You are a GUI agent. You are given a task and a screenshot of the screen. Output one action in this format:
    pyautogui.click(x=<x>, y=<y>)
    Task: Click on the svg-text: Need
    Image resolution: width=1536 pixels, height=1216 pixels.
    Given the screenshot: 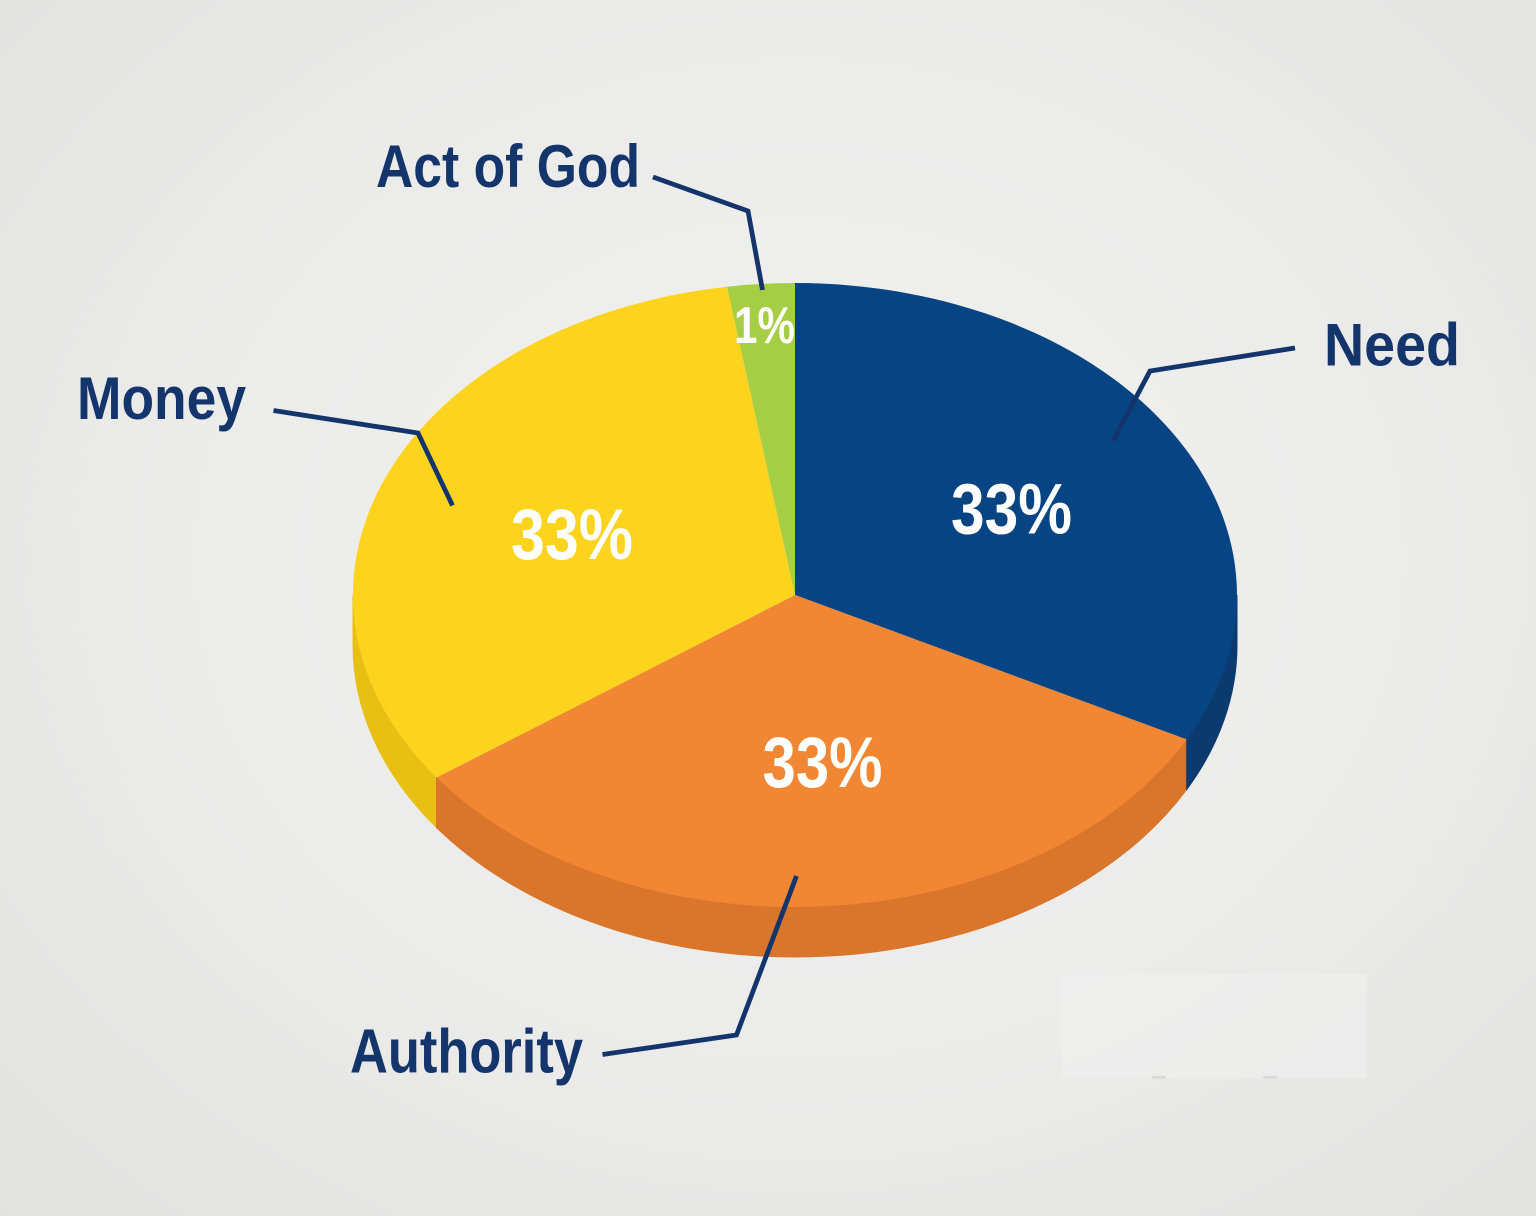 What is the action you would take?
    pyautogui.click(x=1392, y=345)
    